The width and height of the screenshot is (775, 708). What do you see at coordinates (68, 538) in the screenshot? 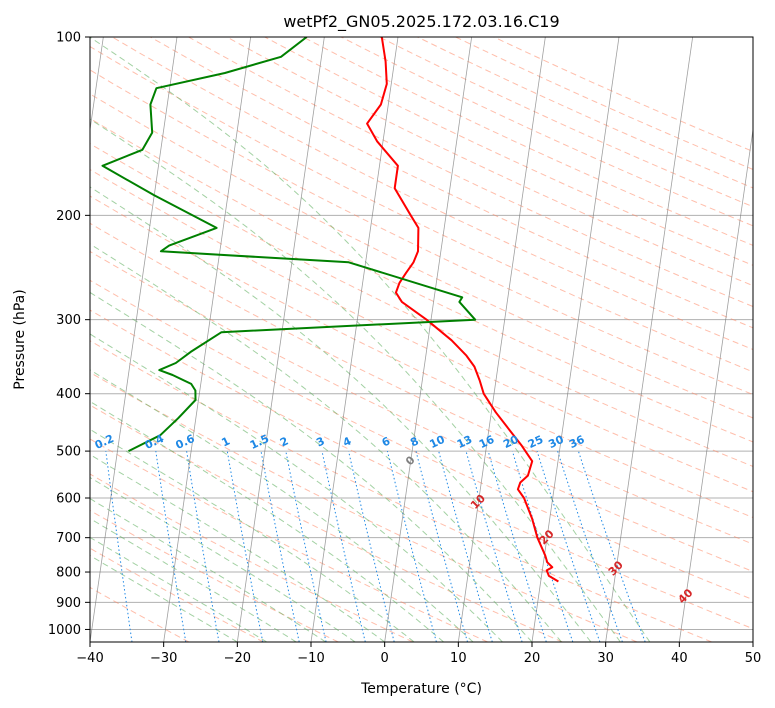
I see `y-tick-label: 700` at bounding box center [68, 538].